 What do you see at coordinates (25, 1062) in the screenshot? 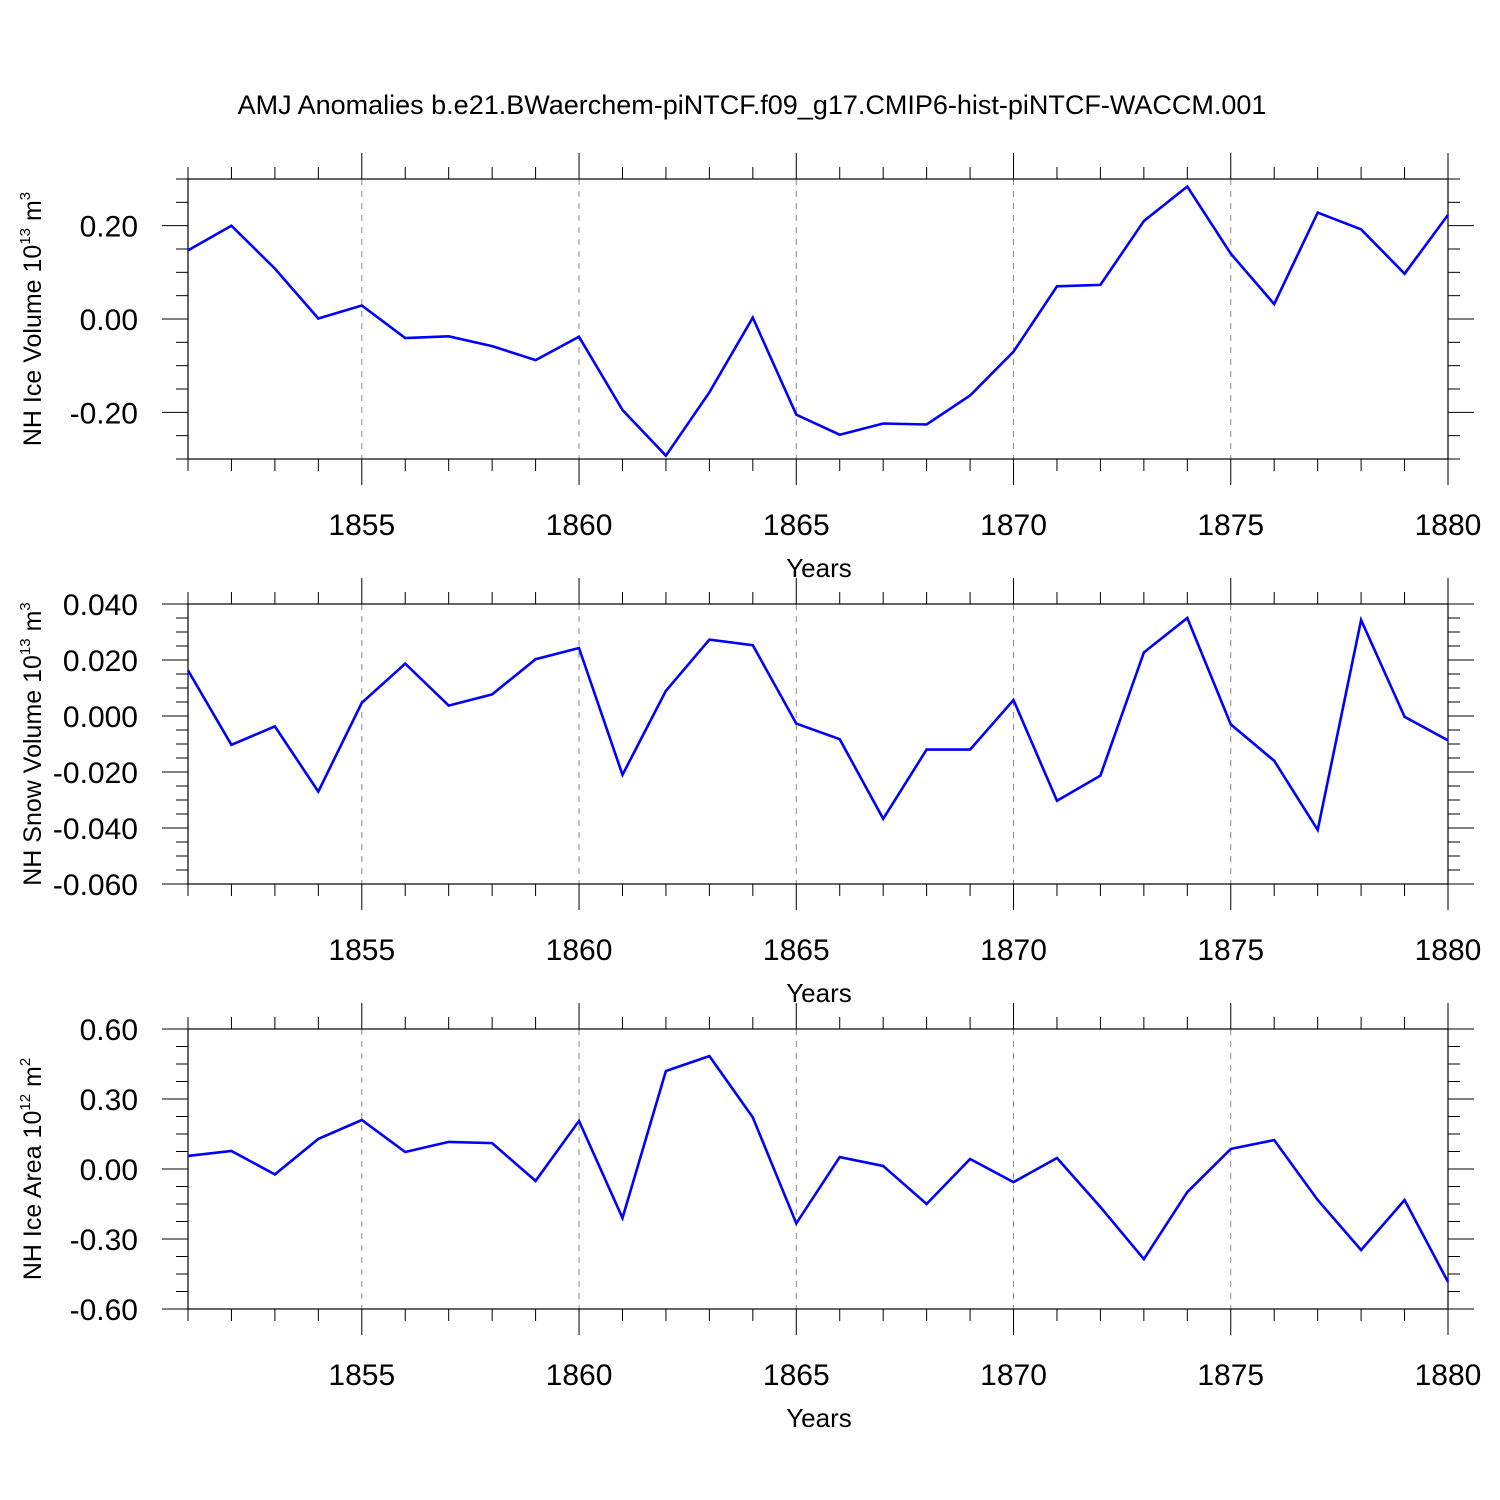
I see `y-axis-label-unit-exponent: 2` at bounding box center [25, 1062].